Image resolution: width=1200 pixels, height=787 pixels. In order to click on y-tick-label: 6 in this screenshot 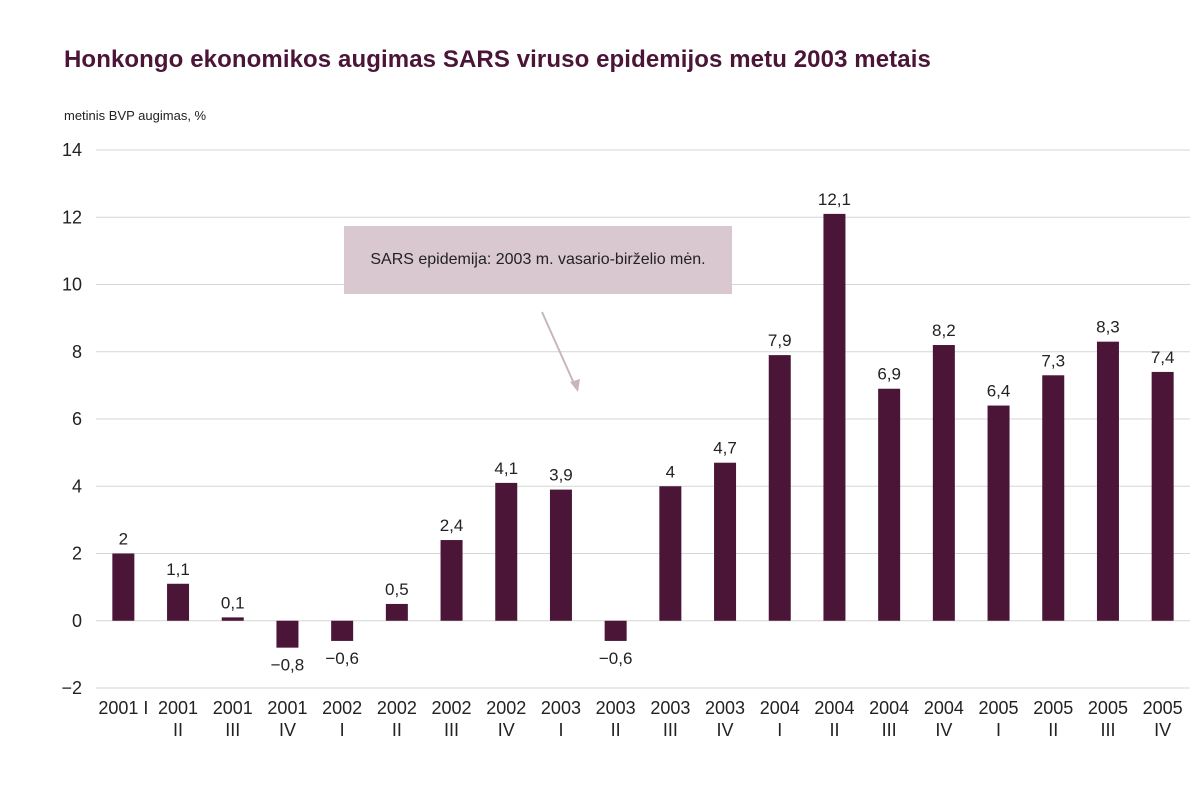, I will do `click(77, 419)`.